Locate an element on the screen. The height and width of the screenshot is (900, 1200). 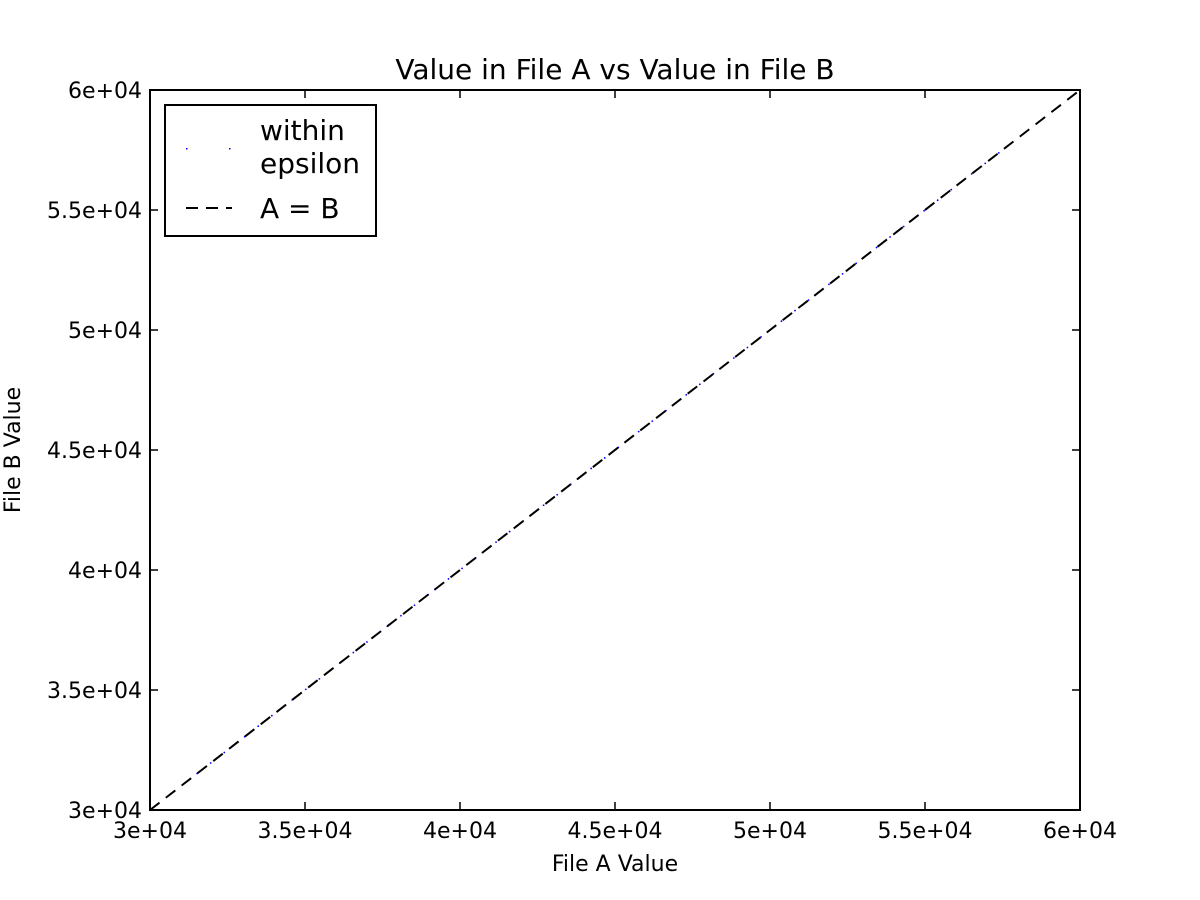
x-tick-label: 5.5e+04 is located at coordinates (925, 831).